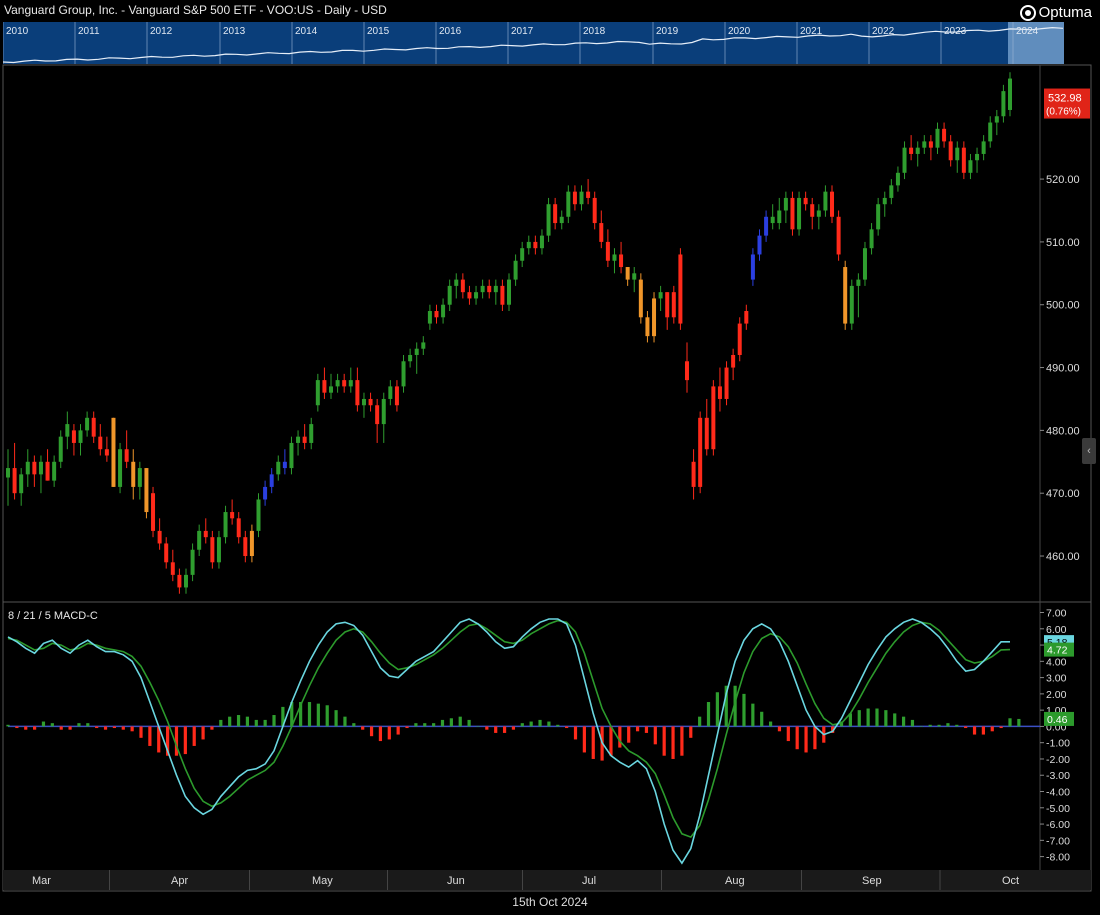  Describe the element at coordinates (179, 881) in the screenshot. I see `month-label: Apr` at that location.